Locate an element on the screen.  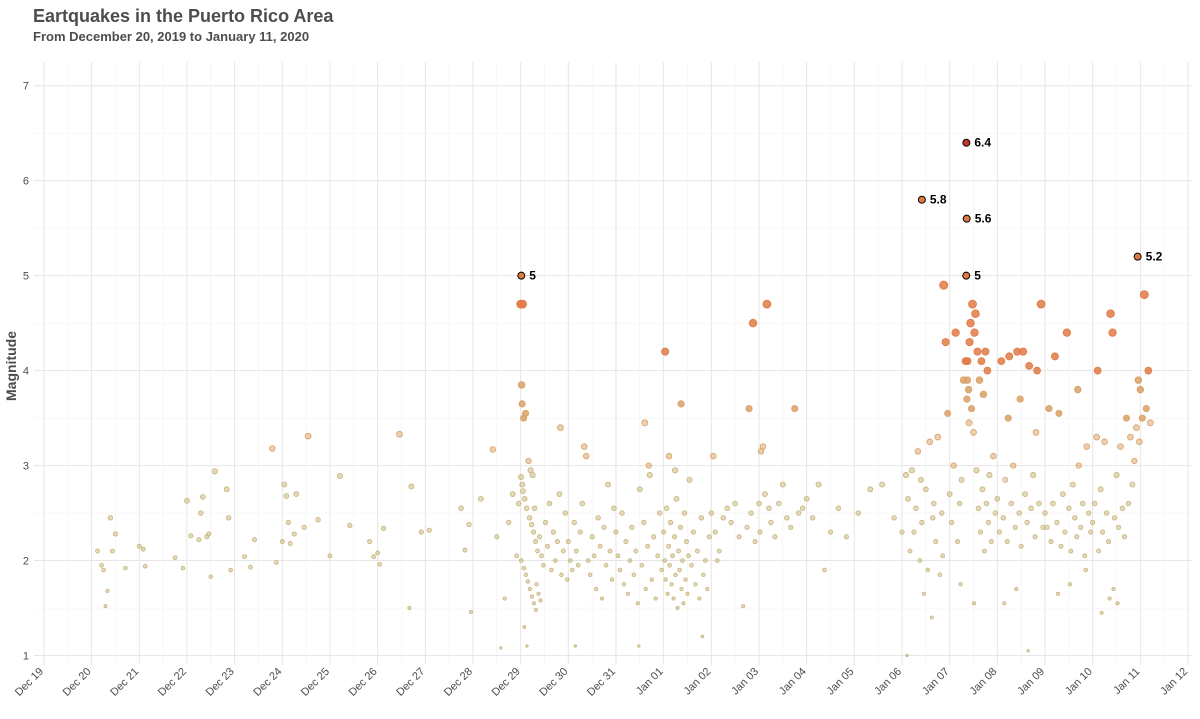
y-tick-label: 7 is located at coordinates (26, 87).